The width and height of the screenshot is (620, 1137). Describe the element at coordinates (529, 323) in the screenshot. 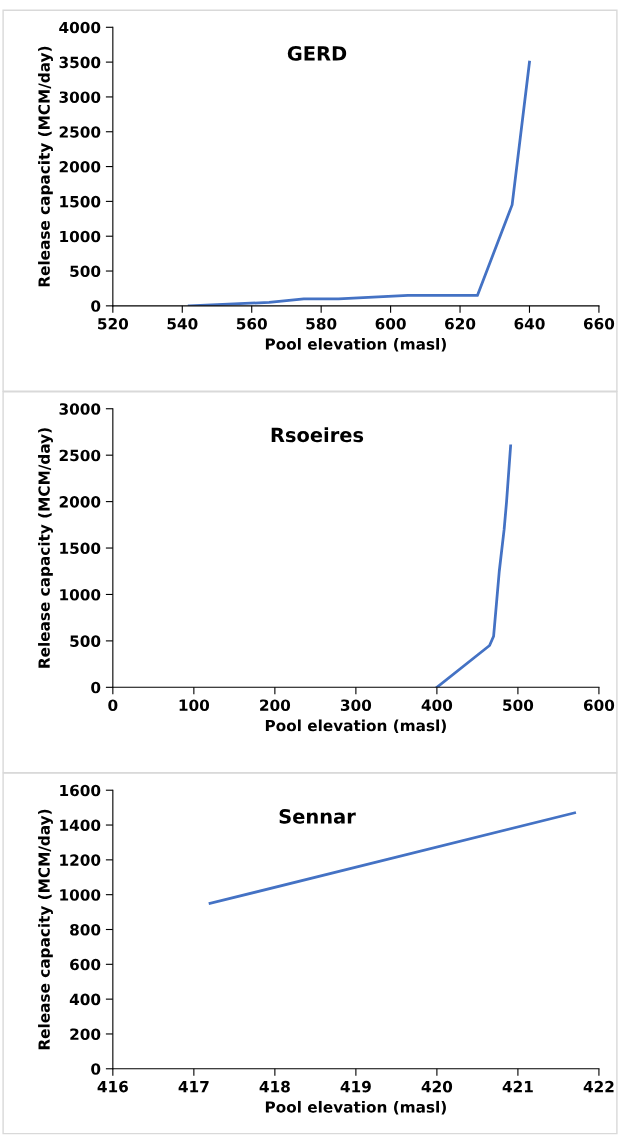

I see `x-tick-label: 640` at that location.